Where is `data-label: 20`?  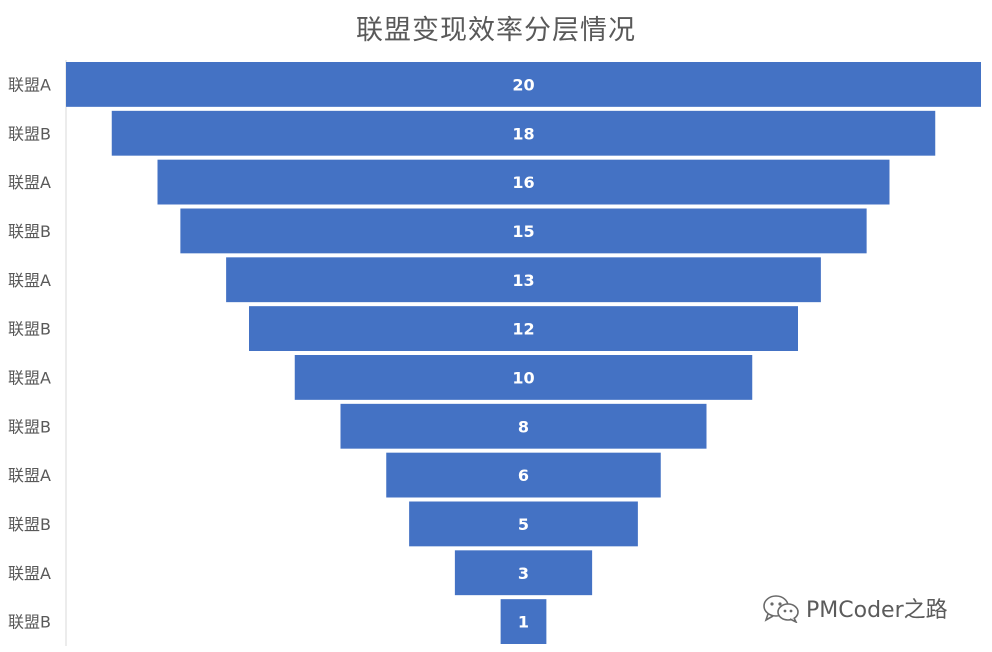 data-label: 20 is located at coordinates (523, 84).